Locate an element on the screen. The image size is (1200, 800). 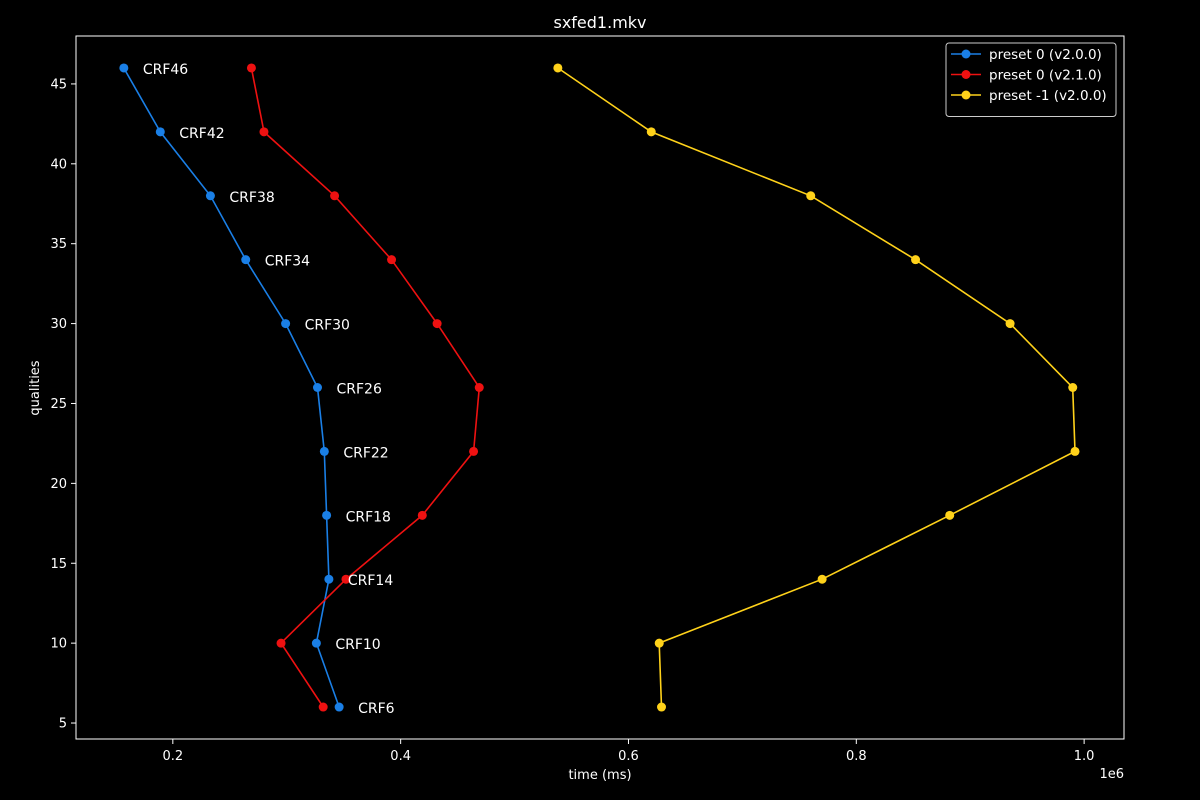
x-tick-label: 0.8 is located at coordinates (856, 756).